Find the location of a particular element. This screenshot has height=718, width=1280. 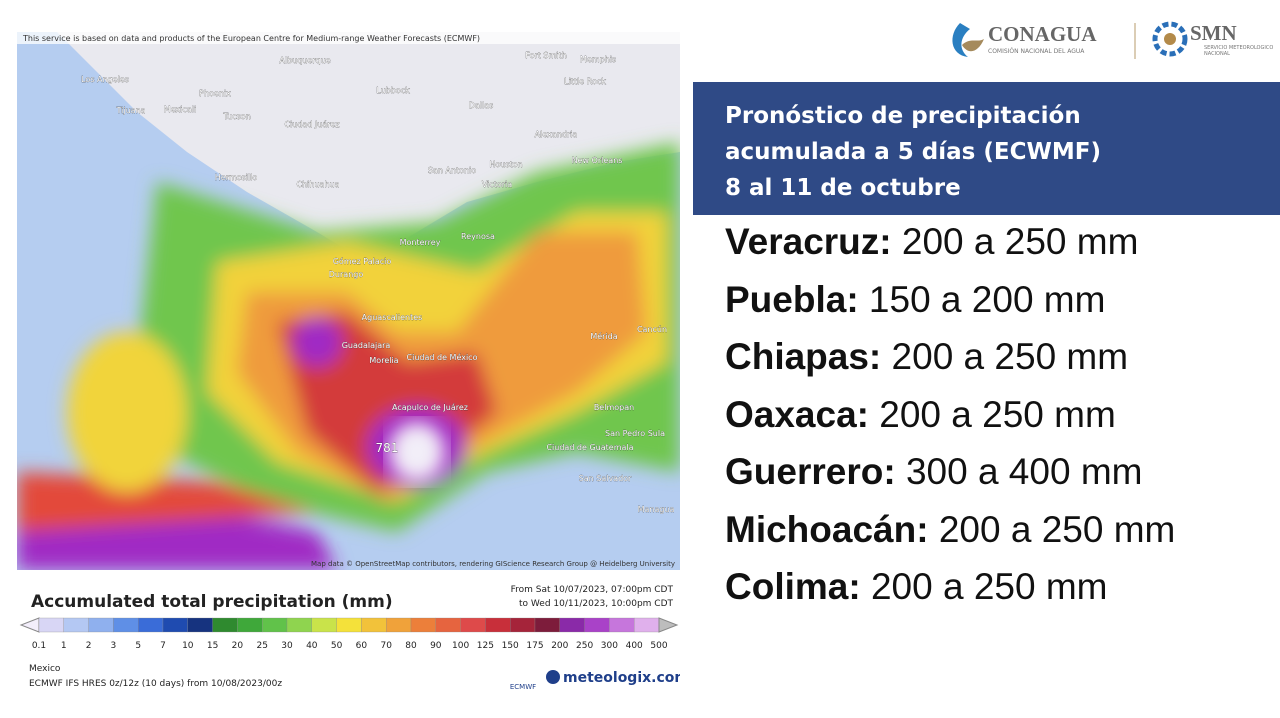

place-label: Hermosillo is located at coordinates (236, 177).